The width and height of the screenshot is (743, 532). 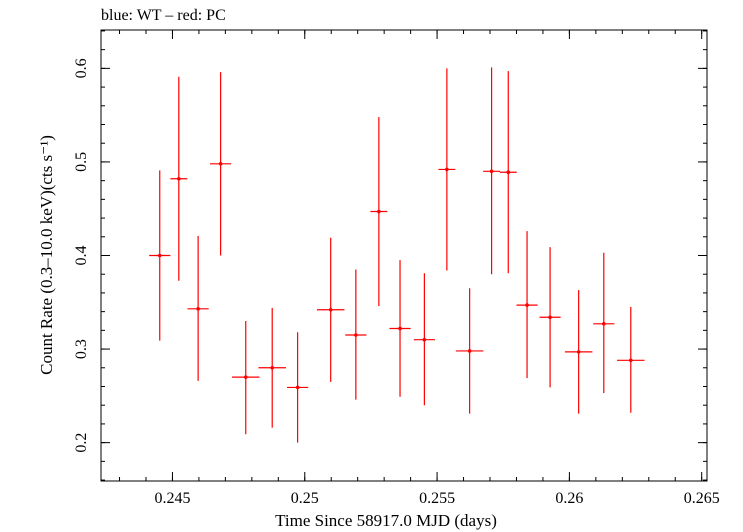 What do you see at coordinates (81, 68) in the screenshot?
I see `y-tick-label: 0.6` at bounding box center [81, 68].